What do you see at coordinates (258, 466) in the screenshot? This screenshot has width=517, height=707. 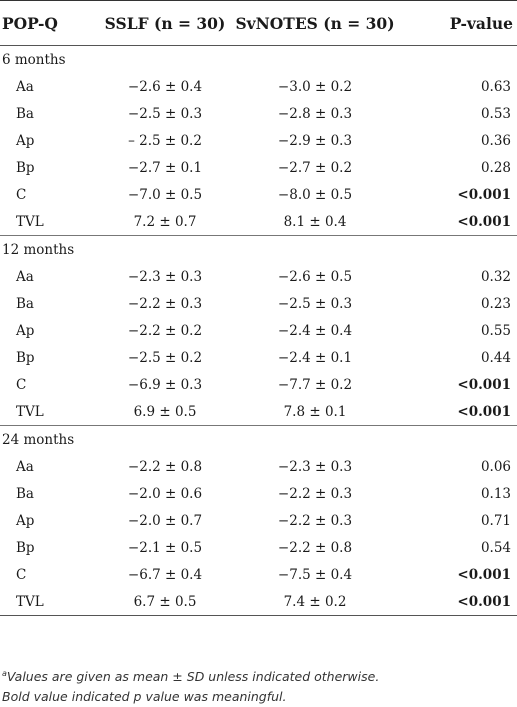 I see `table-row: Aa −2.2 ± 0.8 −2.3 ± 0.3 0.06` at bounding box center [258, 466].